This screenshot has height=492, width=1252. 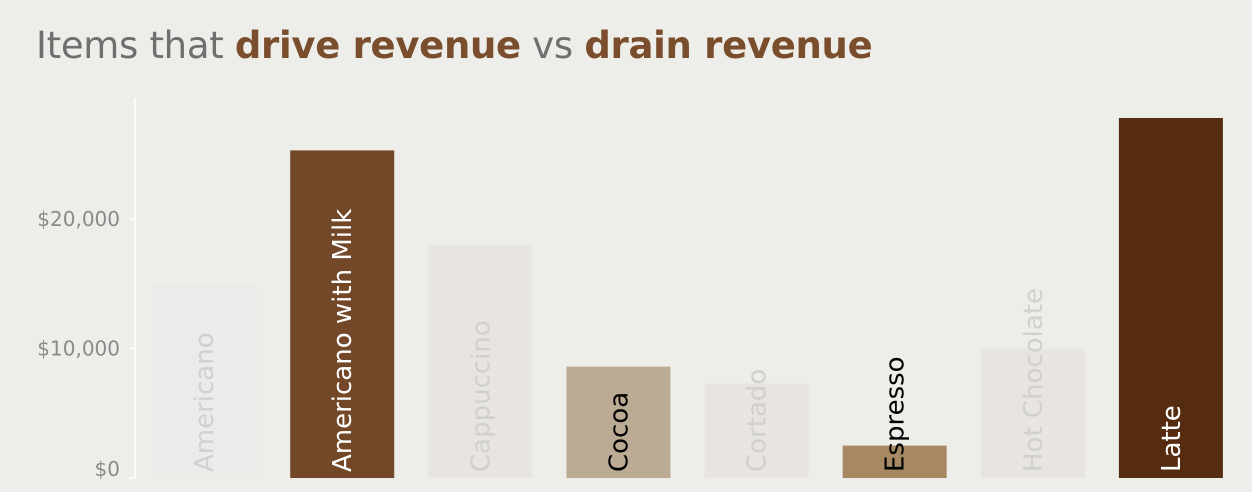 What do you see at coordinates (1034, 380) in the screenshot?
I see `bar-label: Hot Chocolate` at bounding box center [1034, 380].